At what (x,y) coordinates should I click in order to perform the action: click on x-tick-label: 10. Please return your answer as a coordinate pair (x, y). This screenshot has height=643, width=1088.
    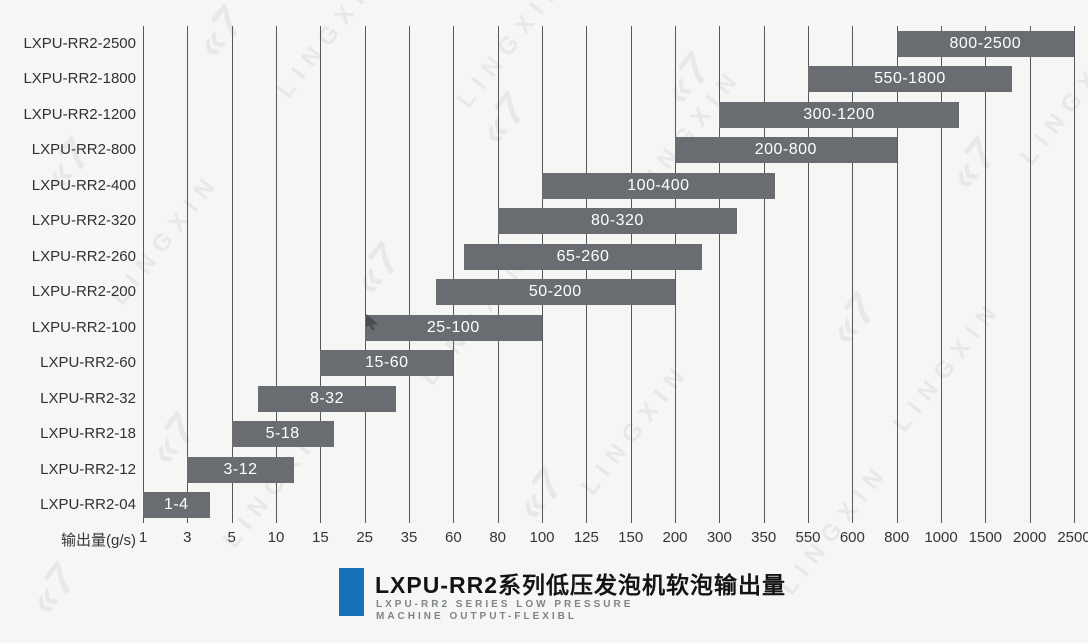
    Looking at the image, I should click on (276, 537).